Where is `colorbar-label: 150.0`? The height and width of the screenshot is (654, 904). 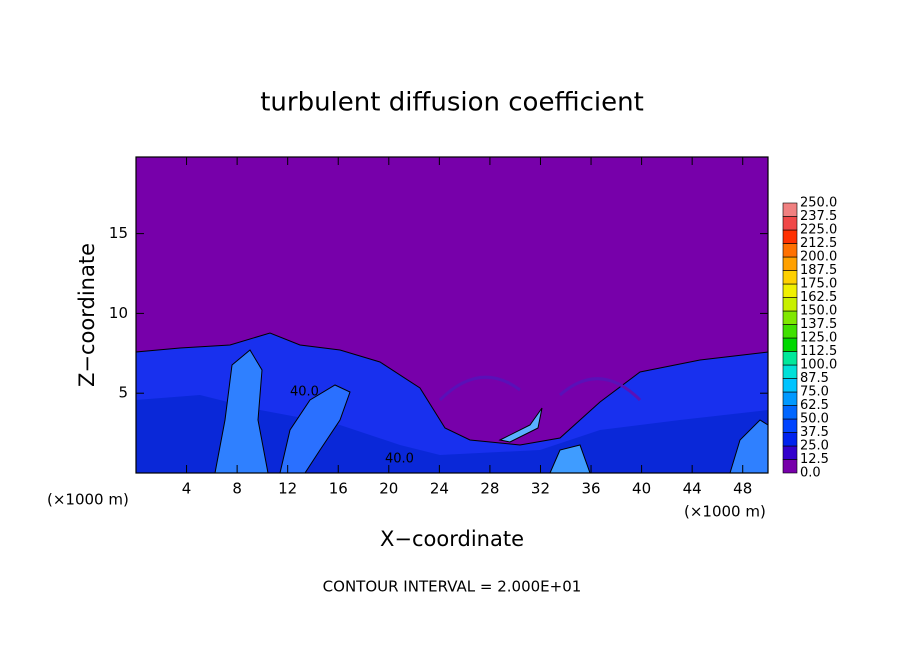 colorbar-label: 150.0 is located at coordinates (818, 311).